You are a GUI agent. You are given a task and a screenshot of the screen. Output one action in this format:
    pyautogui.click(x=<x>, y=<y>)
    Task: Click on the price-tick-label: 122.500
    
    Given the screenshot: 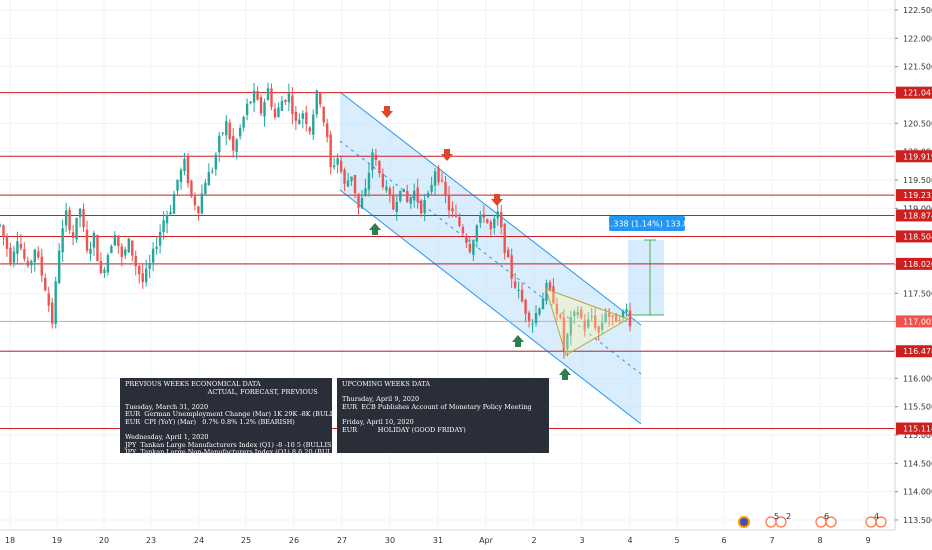 What is the action you would take?
    pyautogui.click(x=917, y=10)
    